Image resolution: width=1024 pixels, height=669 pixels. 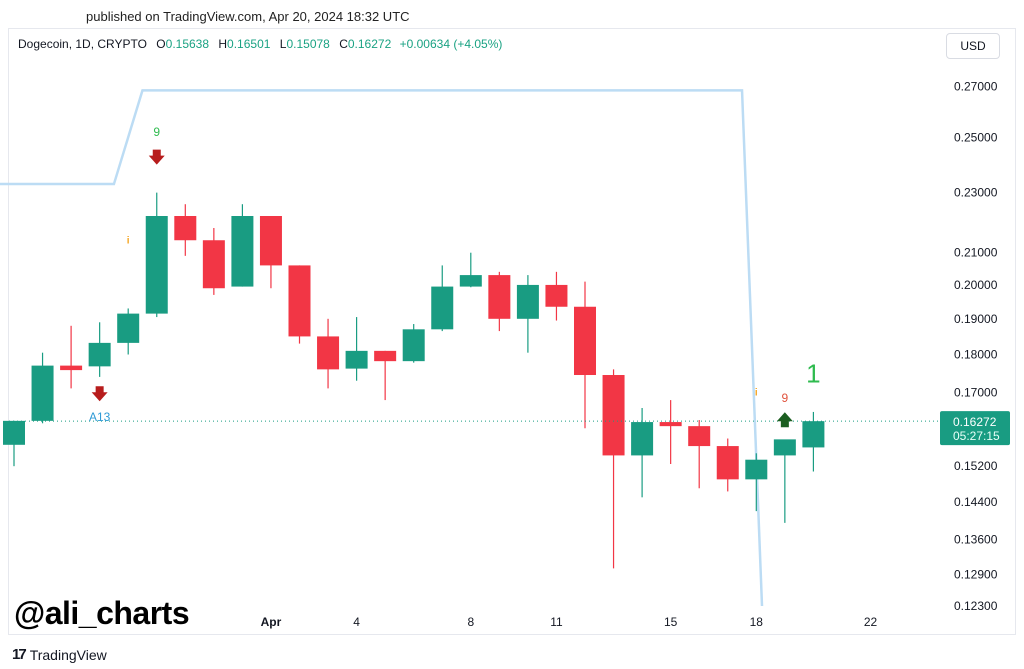 What do you see at coordinates (976, 502) in the screenshot?
I see `price-tick-label: 0.14400` at bounding box center [976, 502].